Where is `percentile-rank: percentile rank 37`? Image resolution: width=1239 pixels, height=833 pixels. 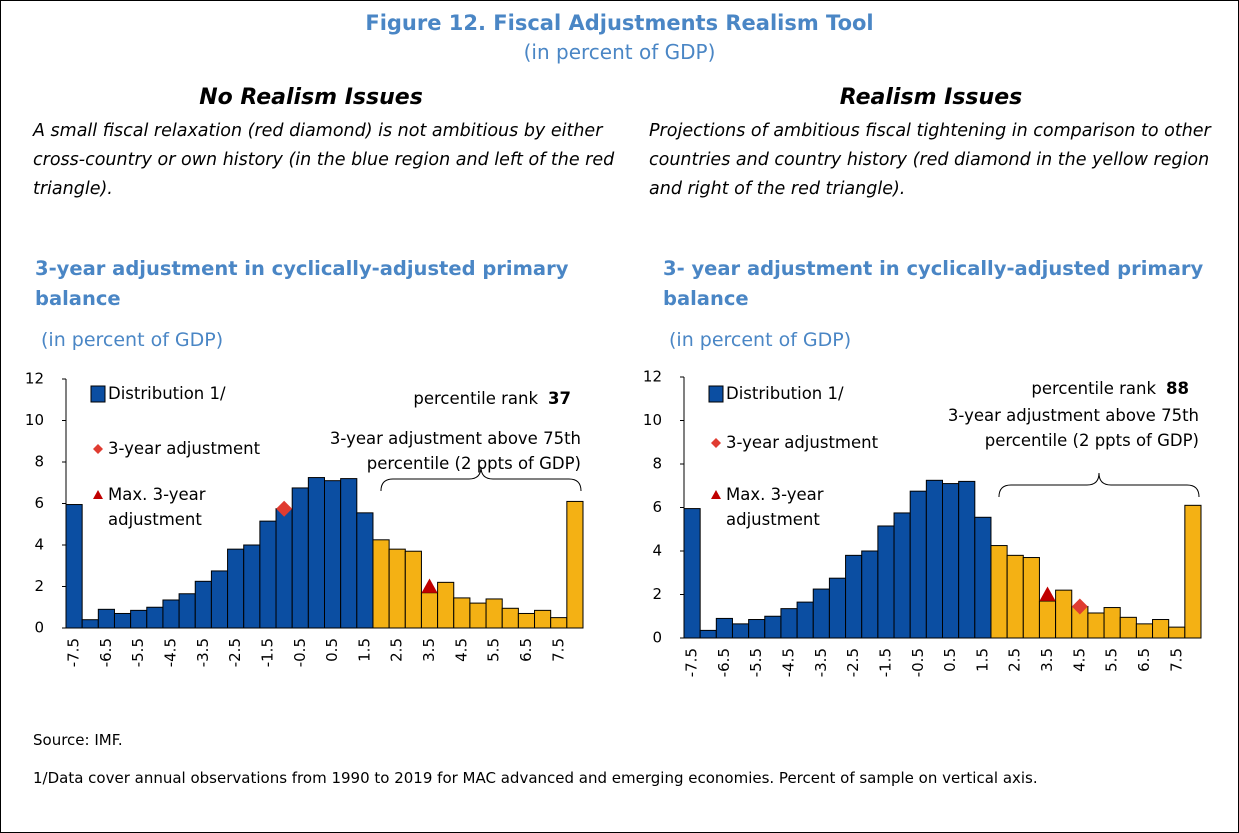
percentile-rank: percentile rank 37 is located at coordinates (492, 398).